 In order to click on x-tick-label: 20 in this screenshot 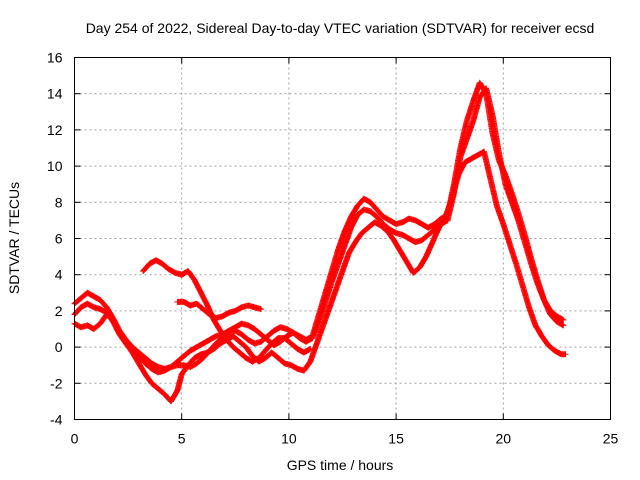, I will do `click(504, 439)`.